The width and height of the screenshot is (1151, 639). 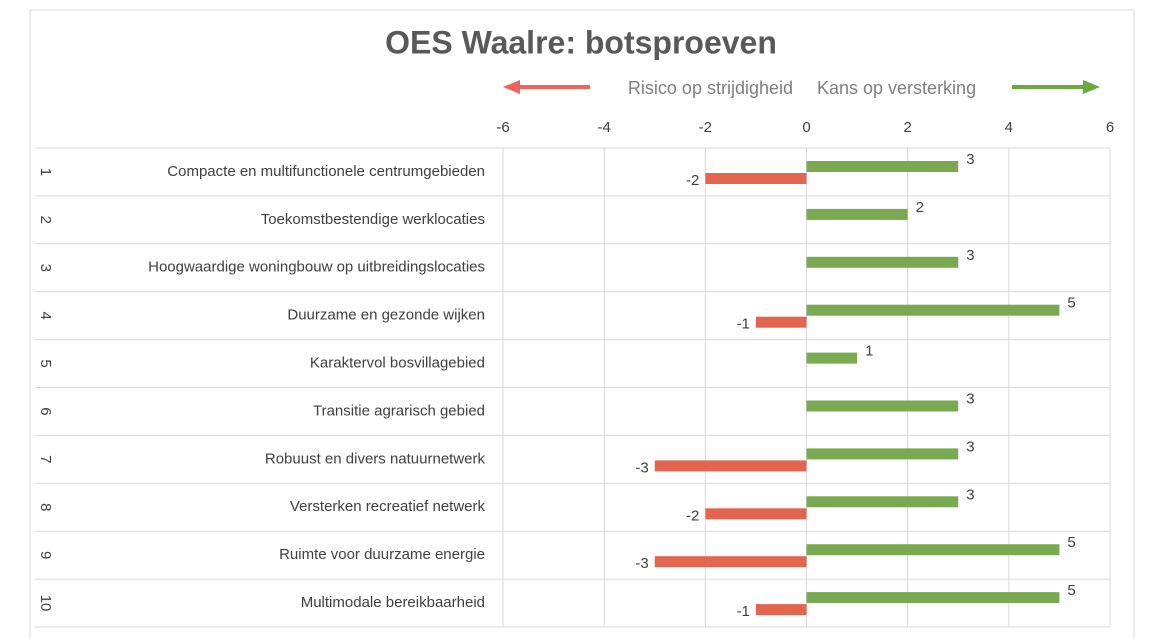 I want to click on category-number: 9, so click(x=45, y=555).